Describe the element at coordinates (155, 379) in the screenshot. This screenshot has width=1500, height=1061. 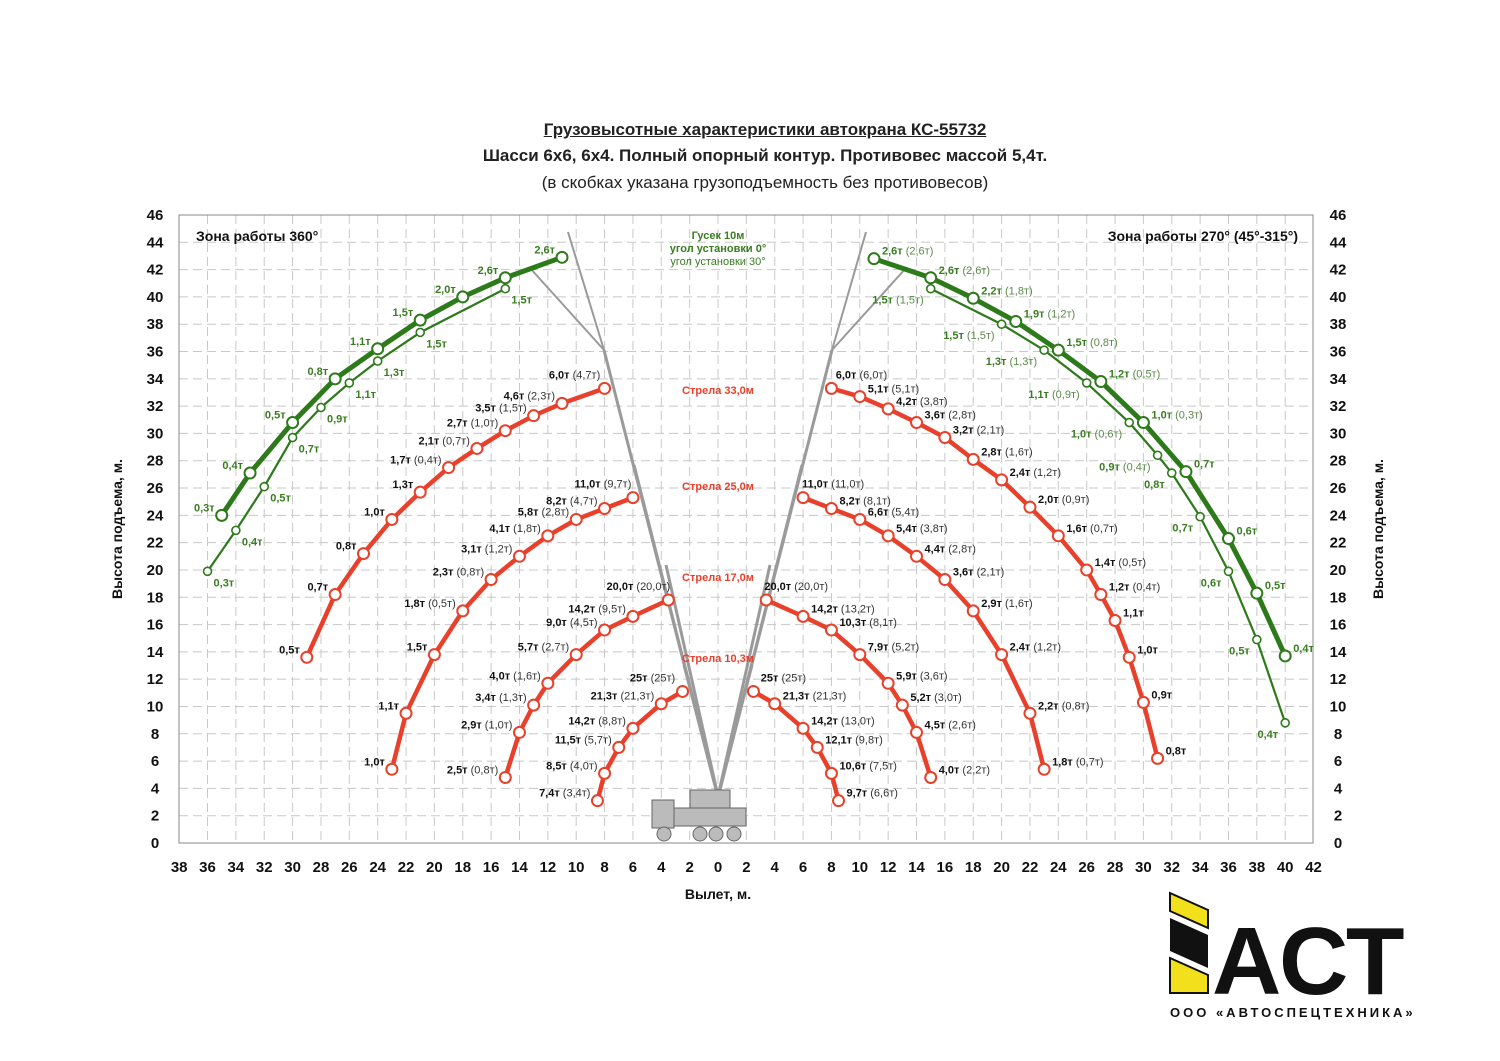
I see `y-tick-label: 34` at that location.